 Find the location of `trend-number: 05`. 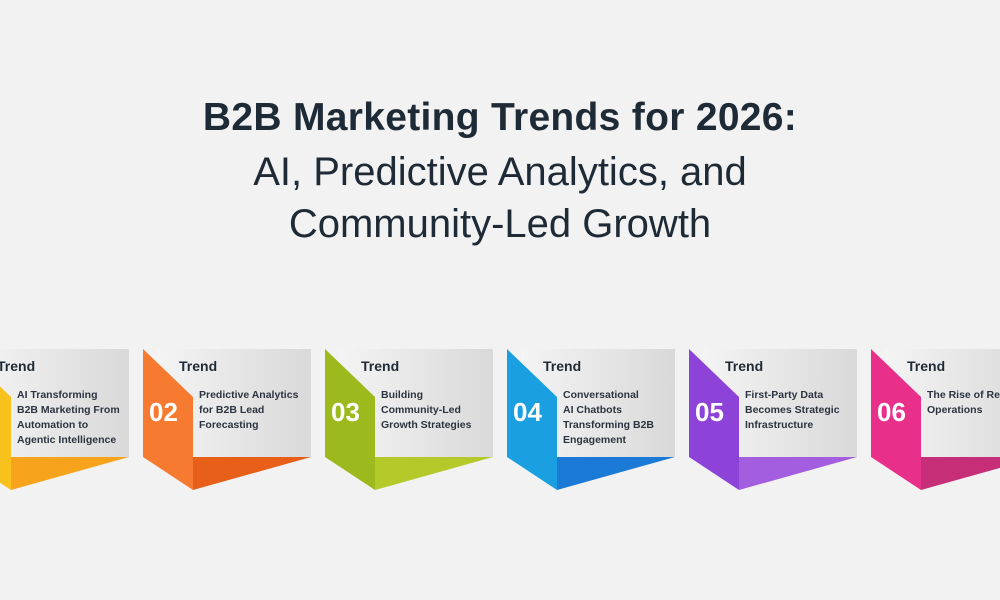

trend-number: 05 is located at coordinates (709, 412).